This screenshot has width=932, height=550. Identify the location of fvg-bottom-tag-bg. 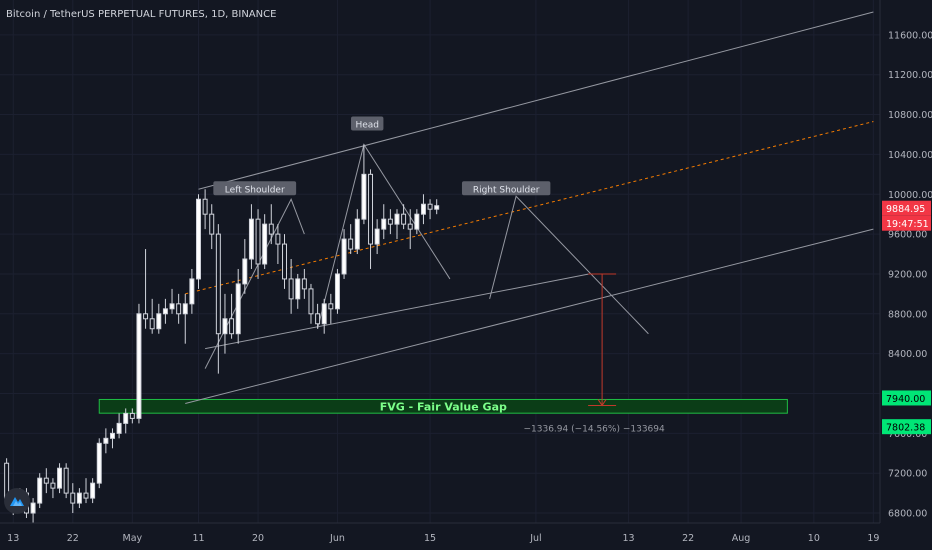
(906, 427).